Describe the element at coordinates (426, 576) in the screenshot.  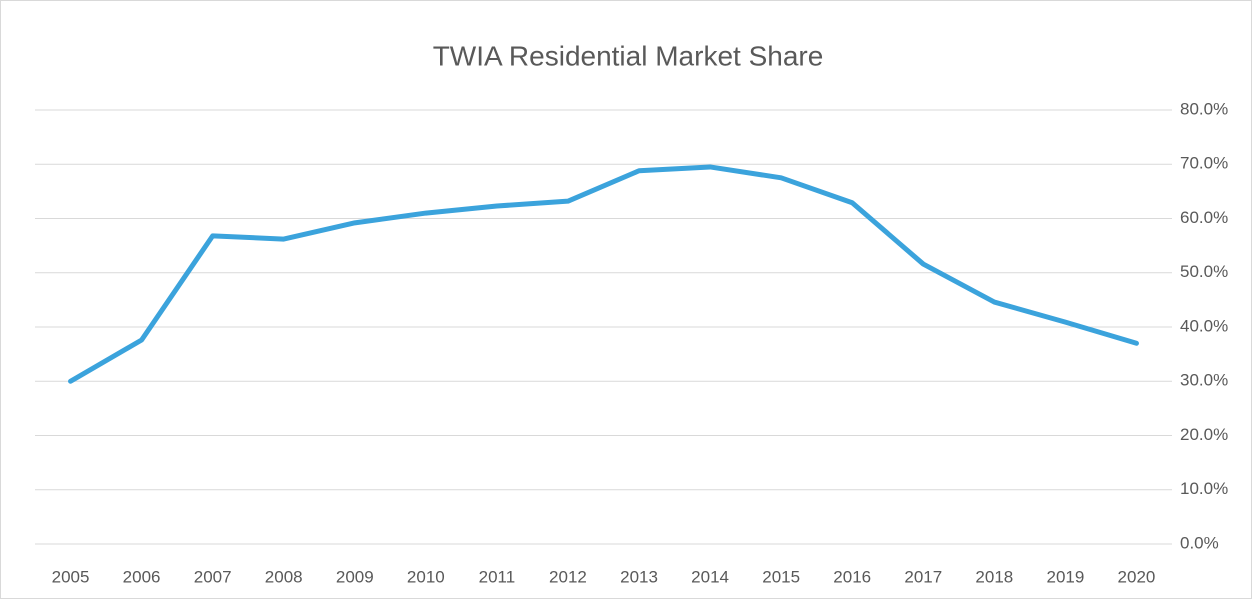
I see `x-tick-label: 2010` at that location.